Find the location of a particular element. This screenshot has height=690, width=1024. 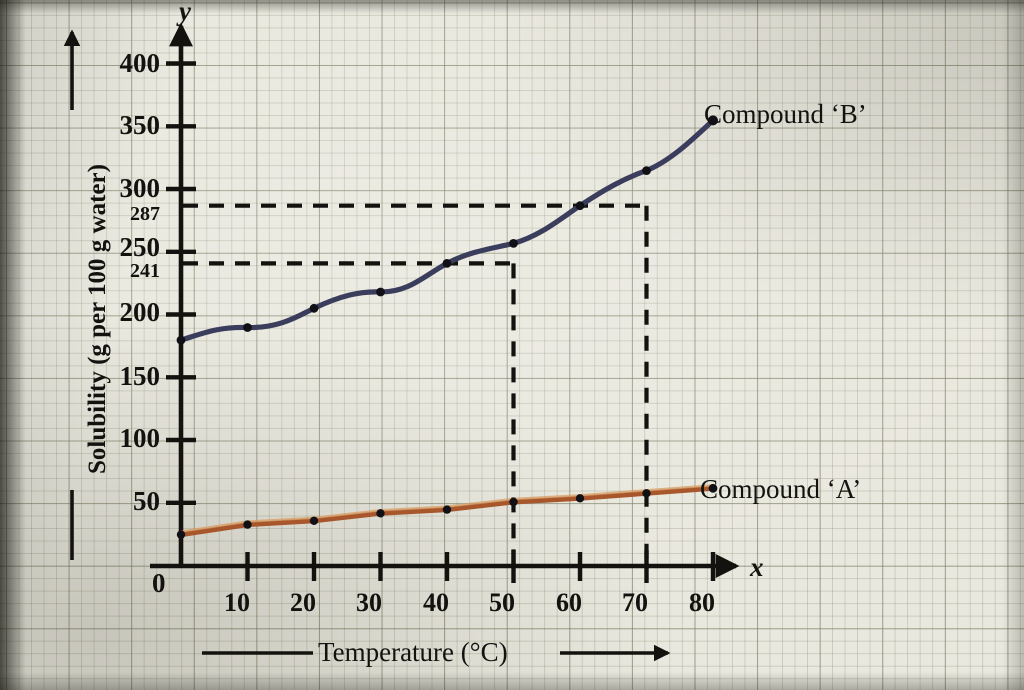

origin-label: 0 is located at coordinates (159, 583).